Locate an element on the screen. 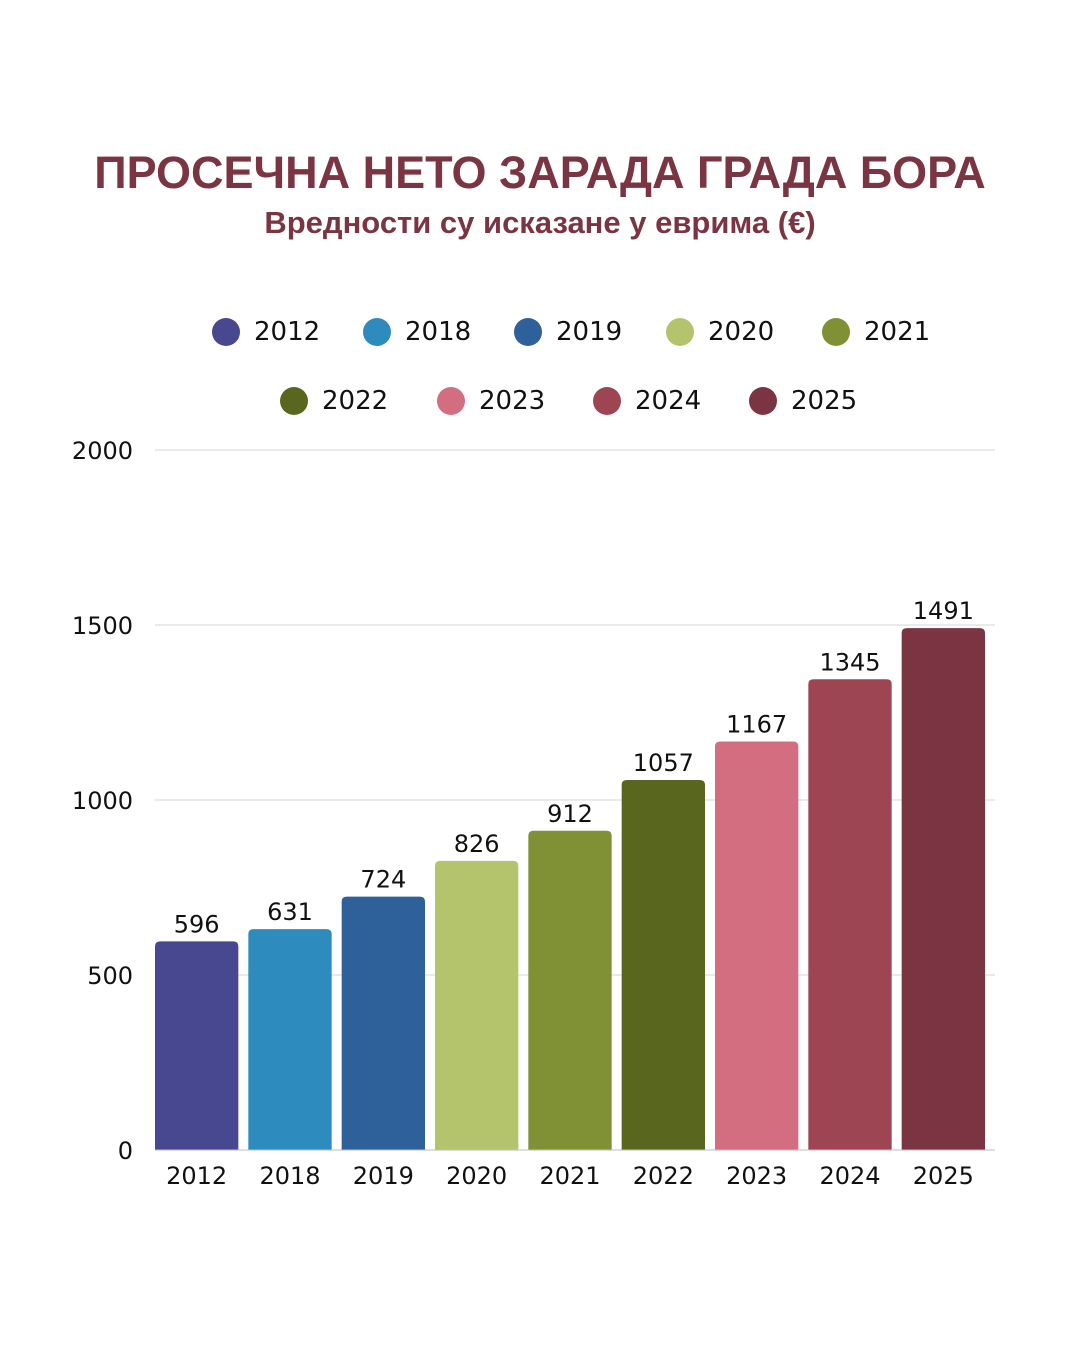 The height and width of the screenshot is (1350, 1080). data-label: 1345 is located at coordinates (849, 662).